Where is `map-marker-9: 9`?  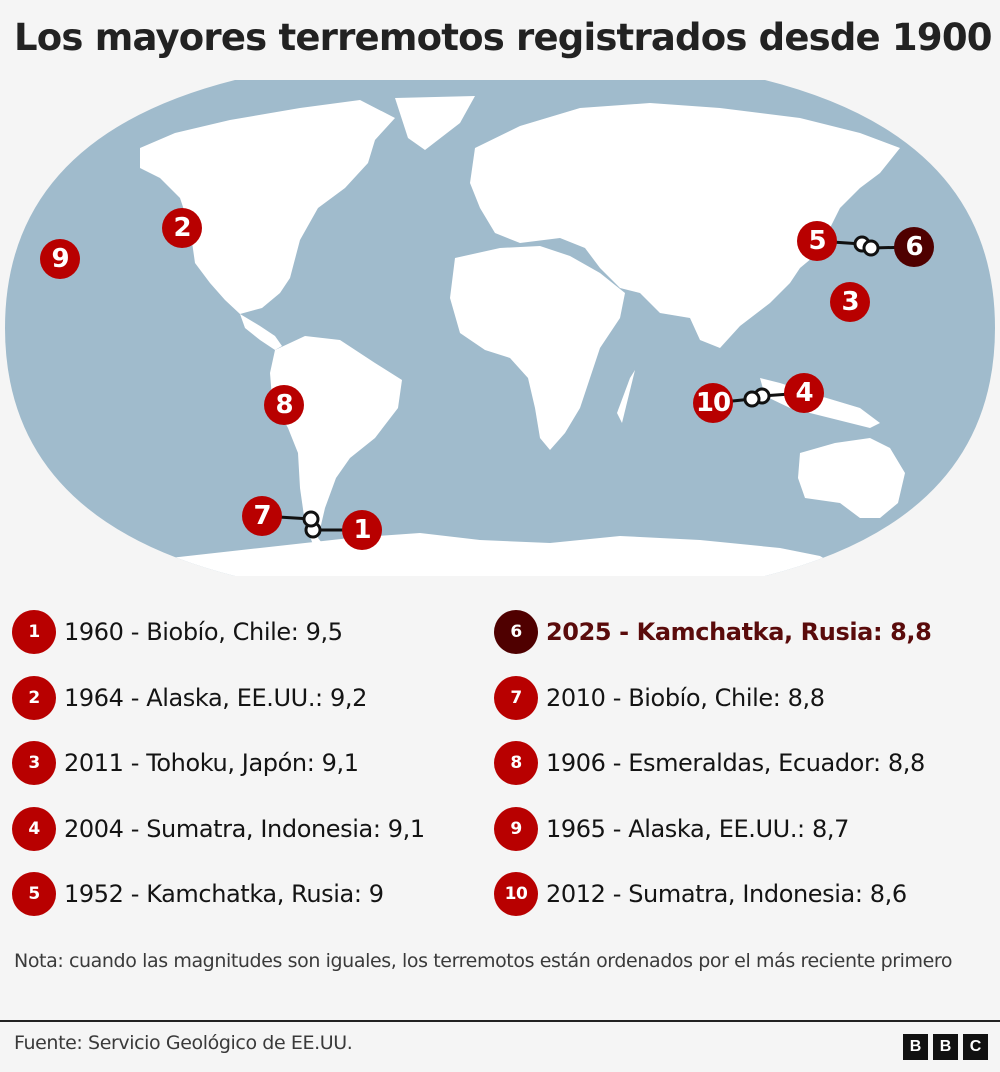
map-marker-9: 9 is located at coordinates (60, 259).